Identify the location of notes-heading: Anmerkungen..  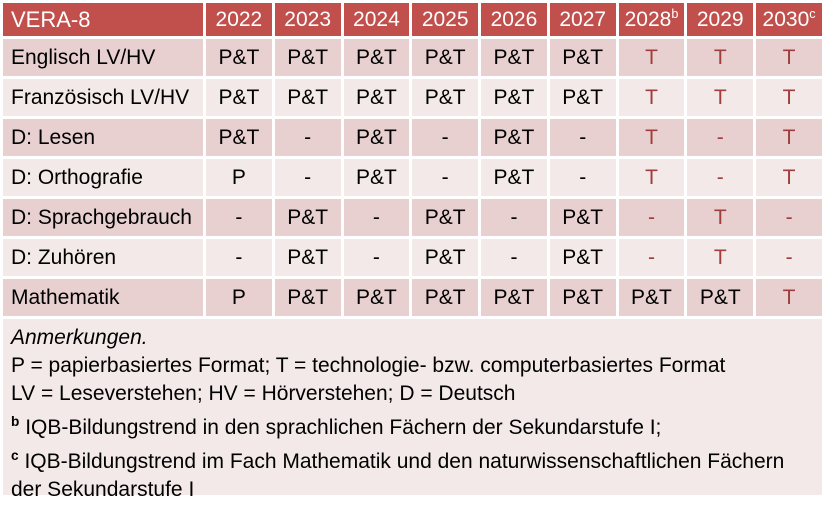
(79, 337).